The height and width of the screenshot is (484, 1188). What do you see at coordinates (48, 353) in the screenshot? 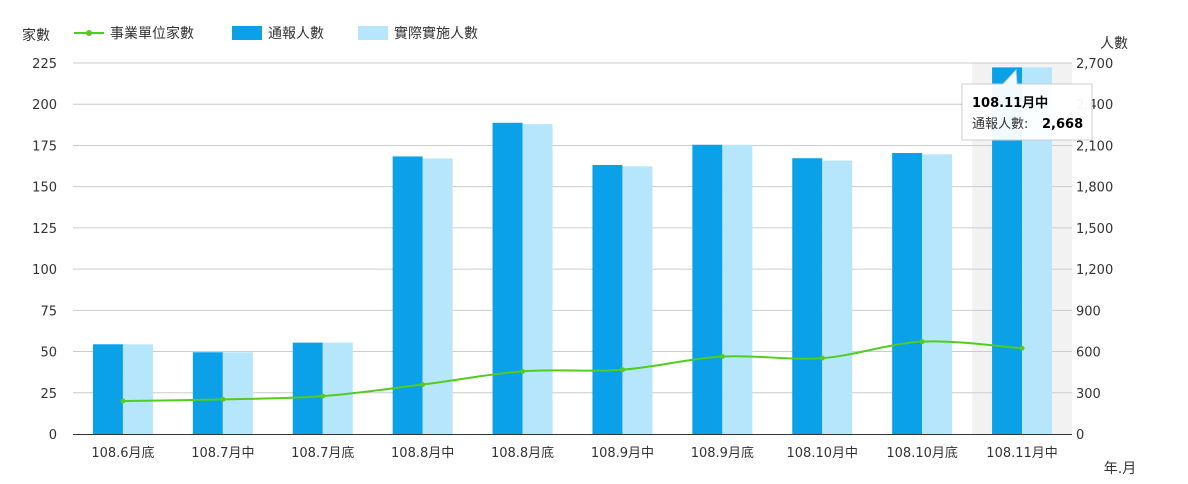
I see `left-tick-label: 50` at bounding box center [48, 353].